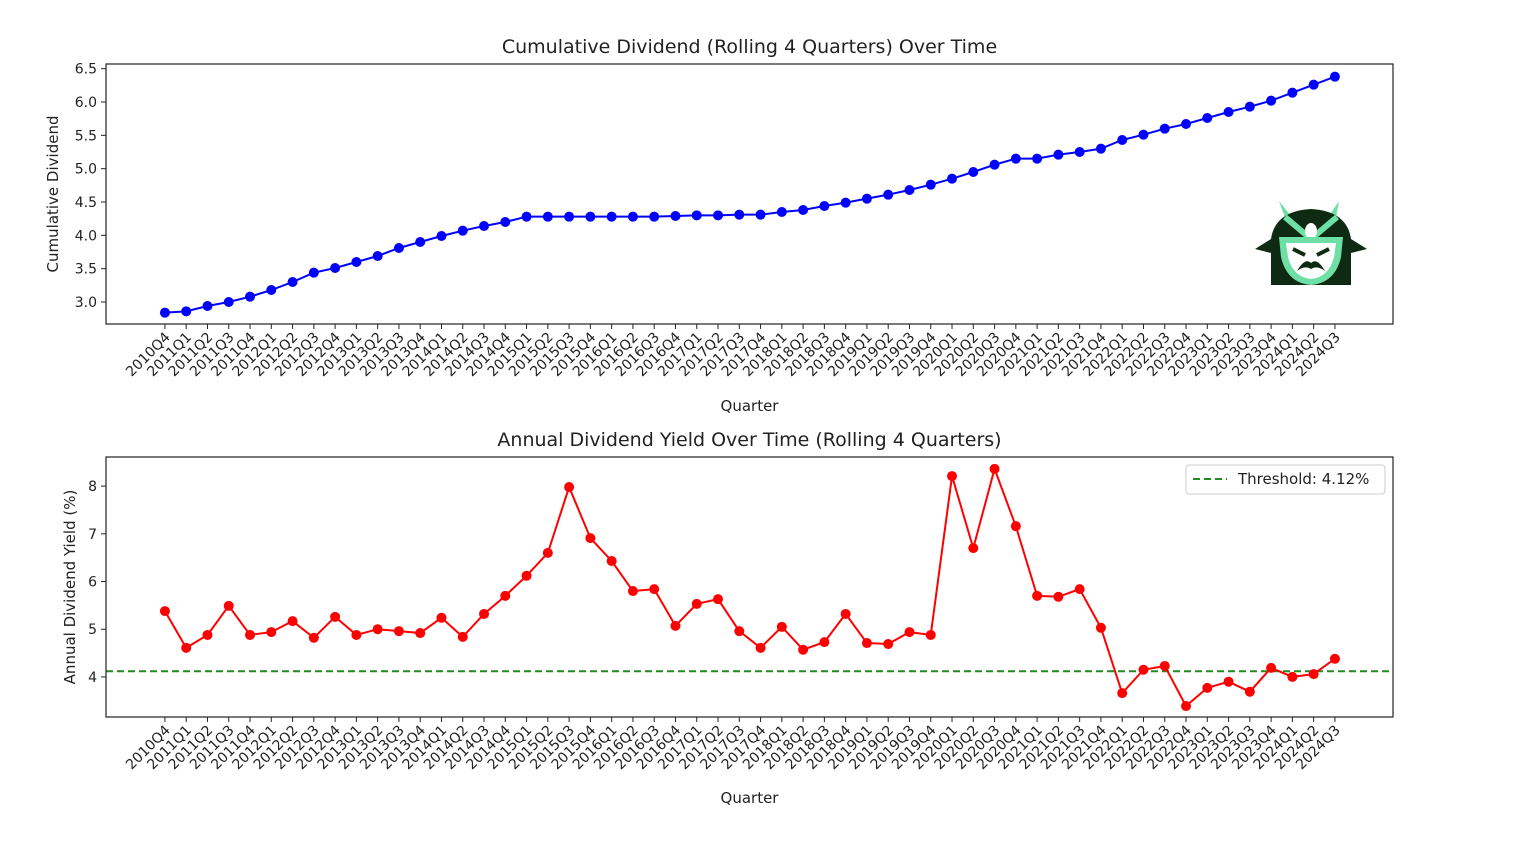 The image size is (1536, 858). I want to click on y-tick-label: 6, so click(92, 583).